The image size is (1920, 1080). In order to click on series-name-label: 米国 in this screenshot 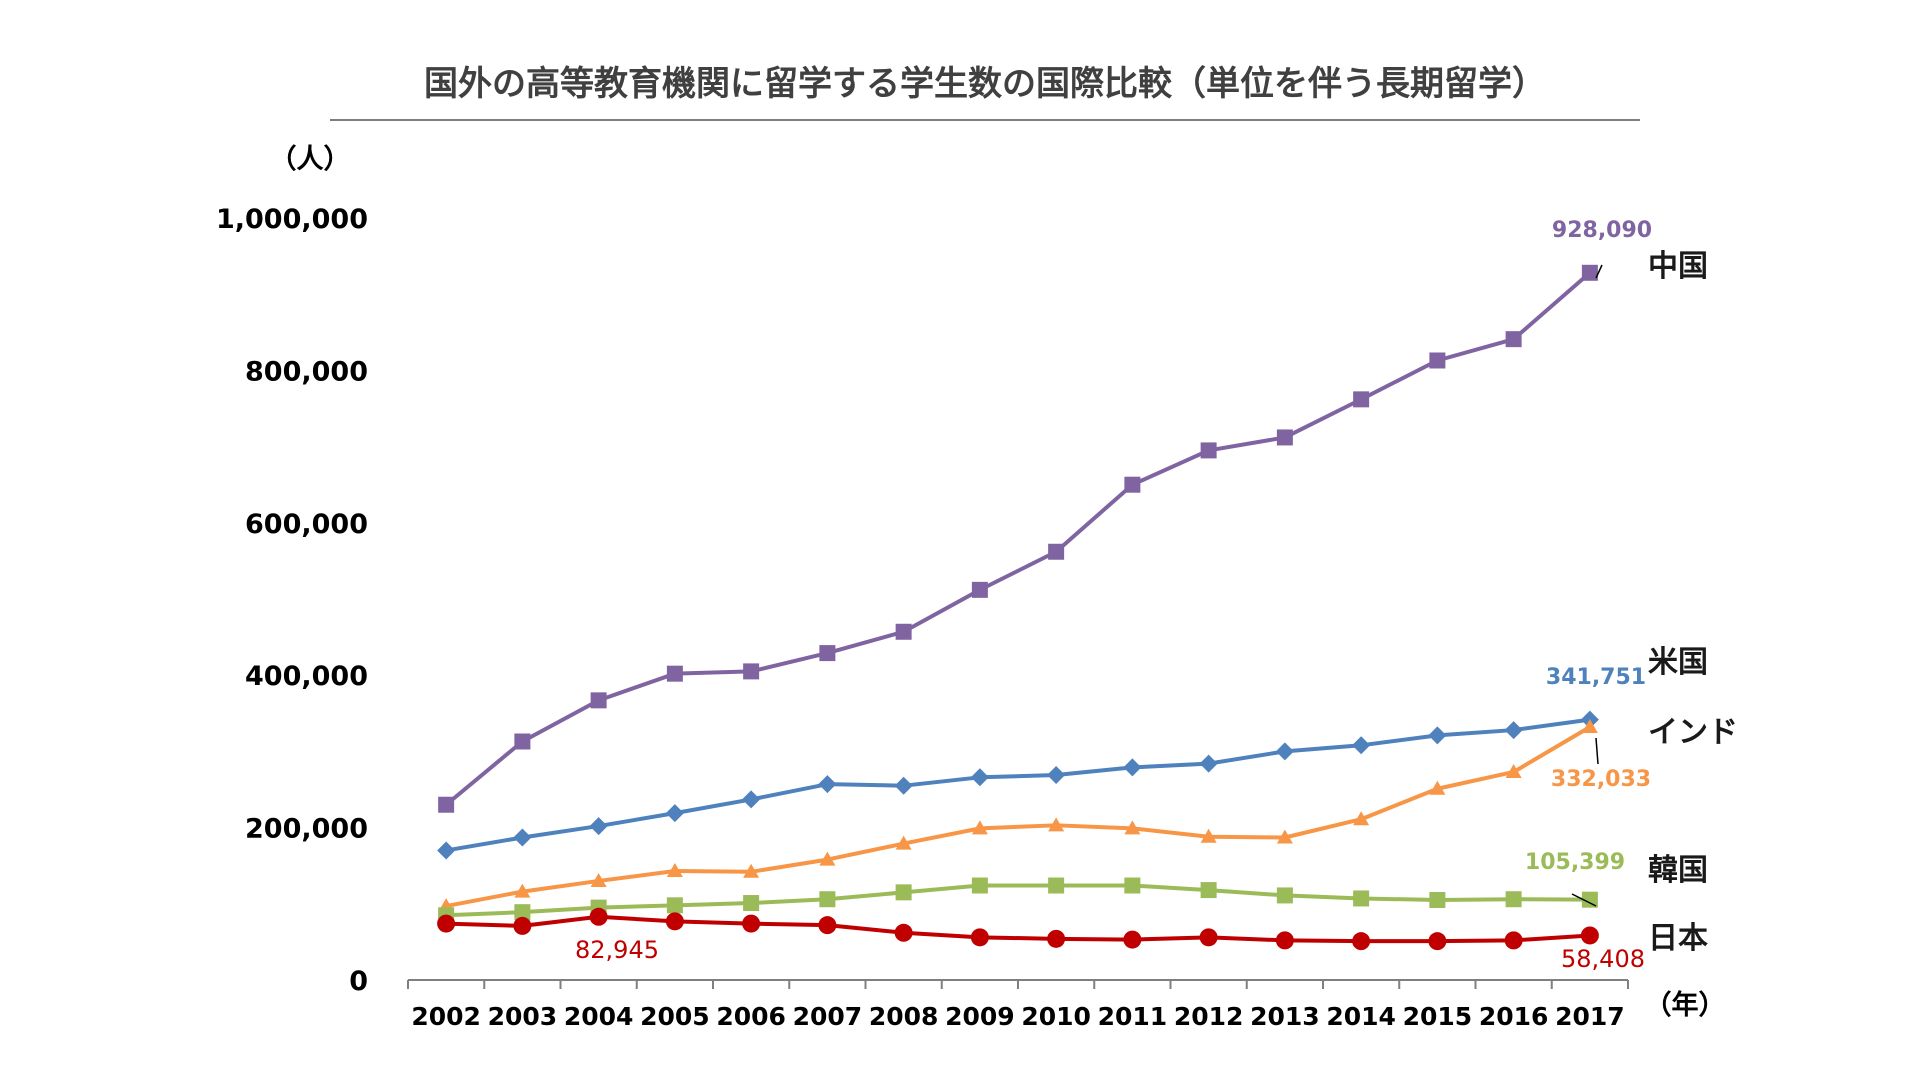, I will do `click(1678, 662)`.